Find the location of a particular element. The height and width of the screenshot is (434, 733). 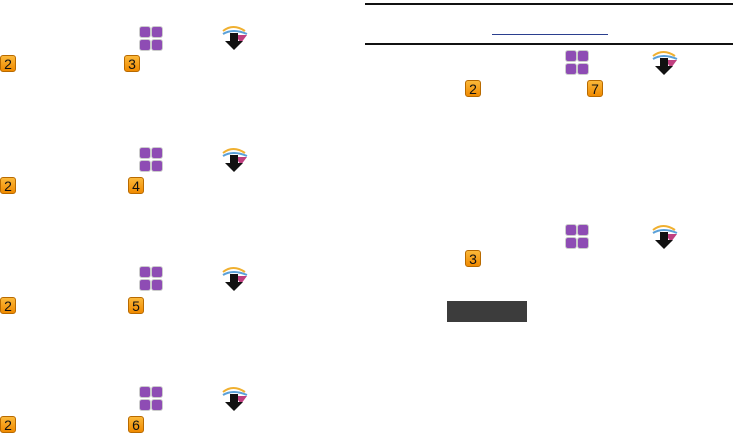

section-rule is located at coordinates (549, 44).